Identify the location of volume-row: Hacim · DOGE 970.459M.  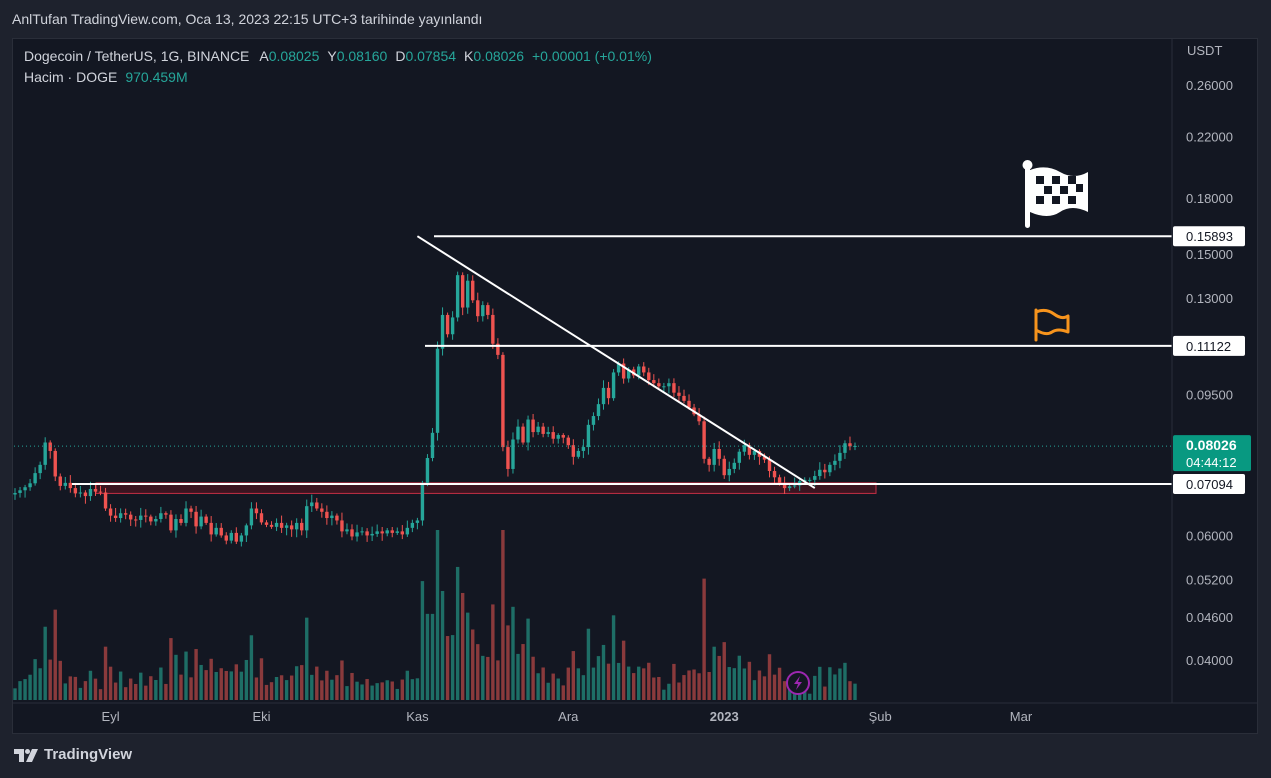
(342, 77).